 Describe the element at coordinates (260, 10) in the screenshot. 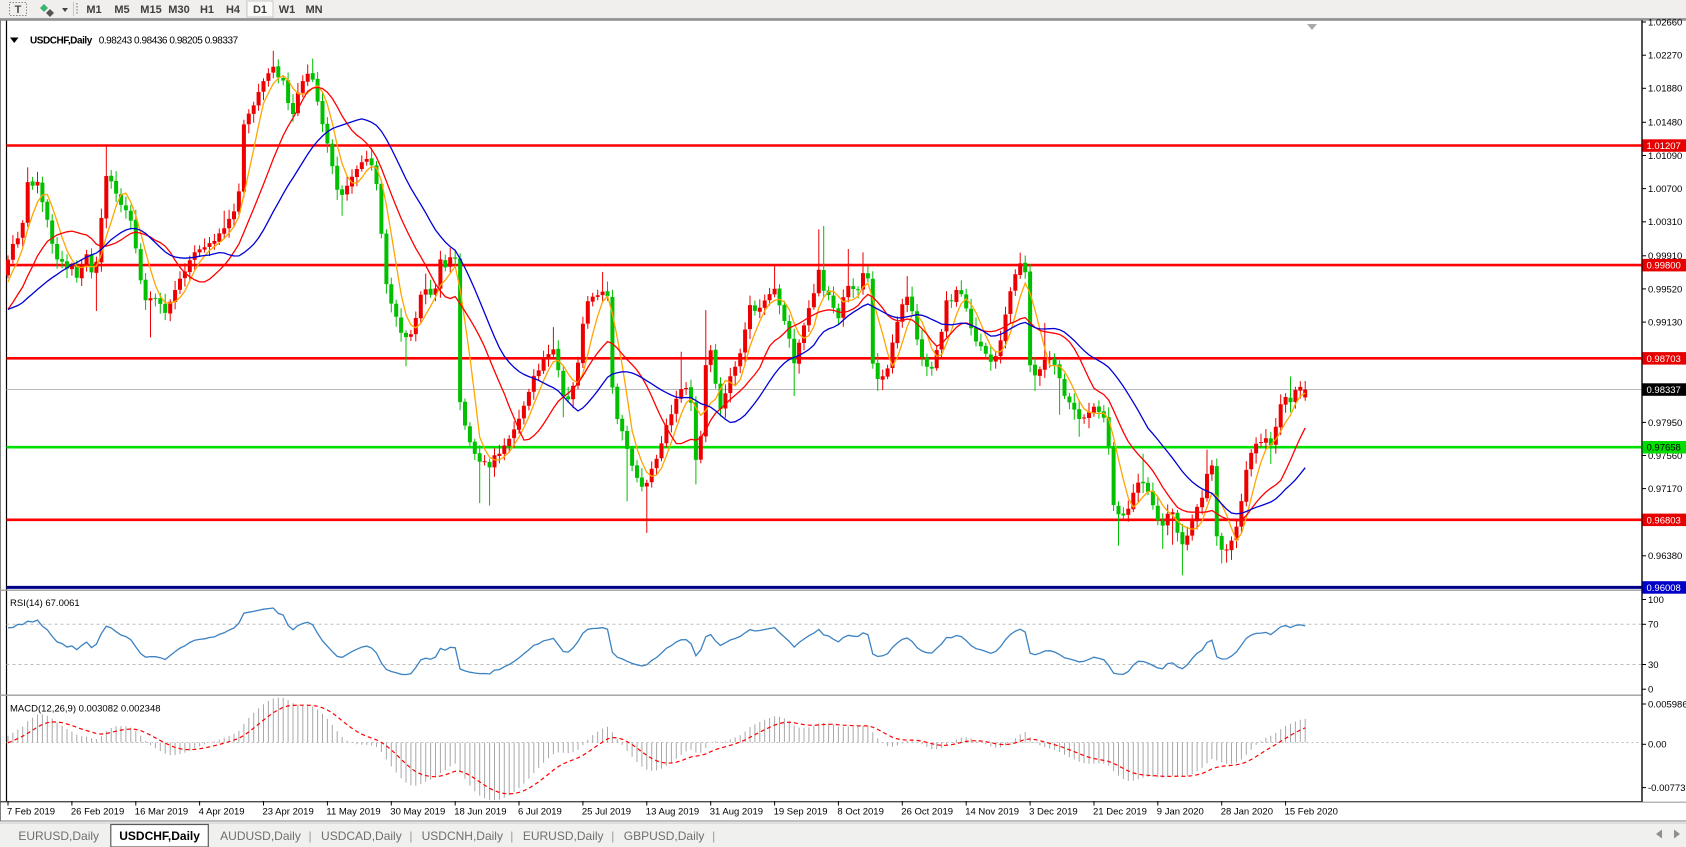

I see `svg-text: D1` at that location.